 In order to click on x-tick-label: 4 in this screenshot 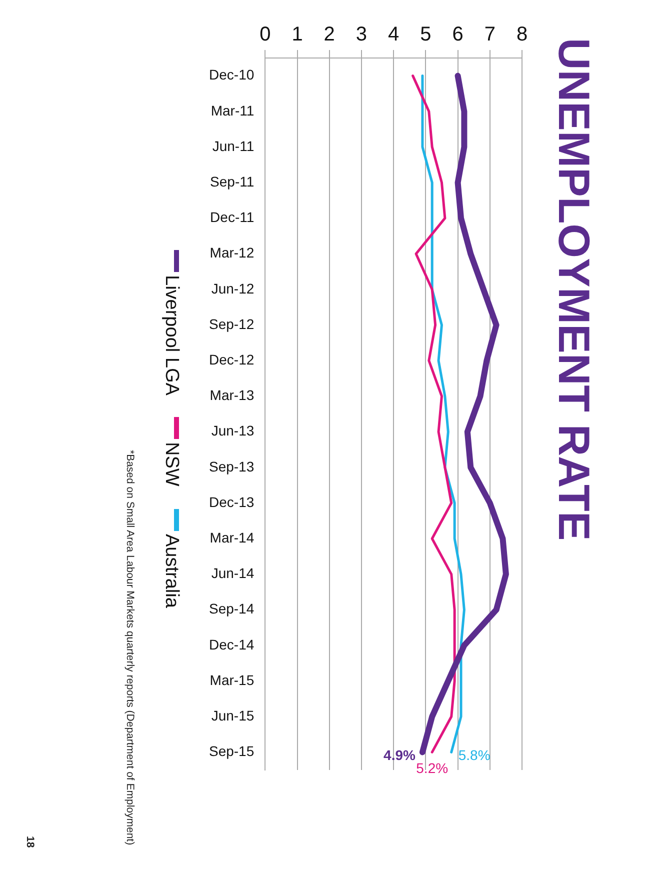, I will do `click(394, 35)`.